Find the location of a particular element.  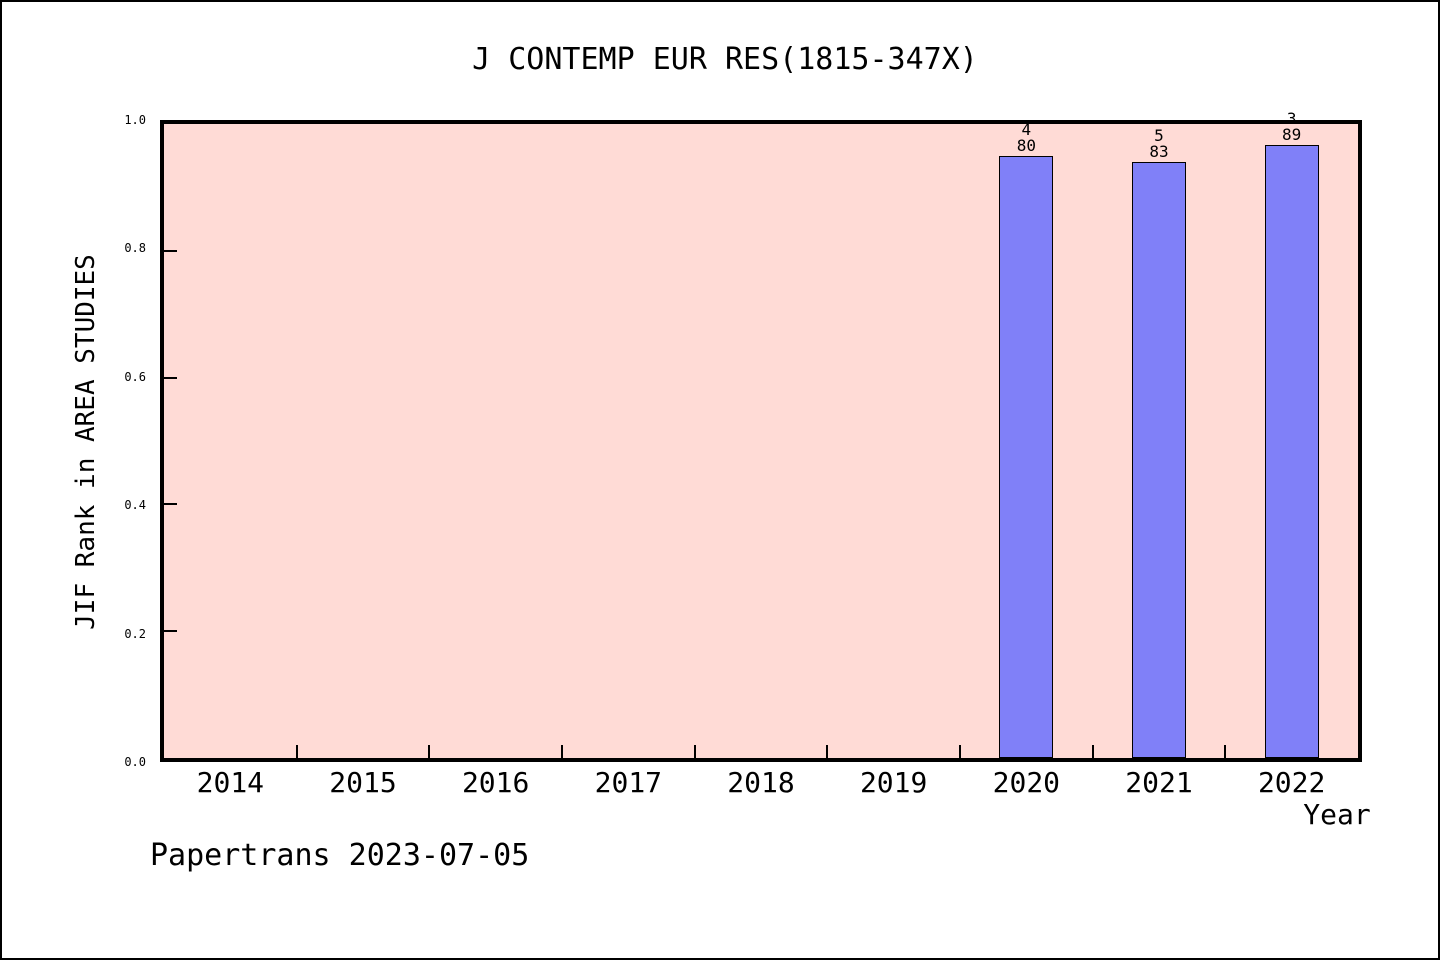

watermark-text: Papertrans 2023-07-05 is located at coordinates (340, 855).